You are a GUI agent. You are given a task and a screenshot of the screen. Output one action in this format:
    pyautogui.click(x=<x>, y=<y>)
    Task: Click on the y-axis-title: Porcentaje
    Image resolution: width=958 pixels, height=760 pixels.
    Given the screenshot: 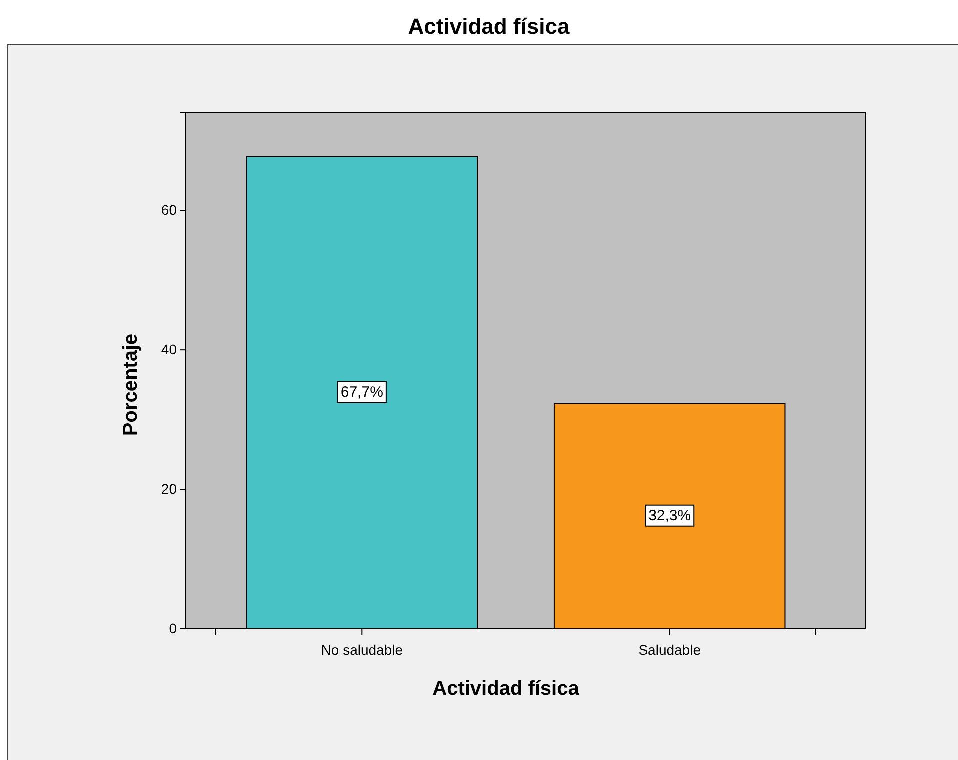 What is the action you would take?
    pyautogui.click(x=131, y=385)
    